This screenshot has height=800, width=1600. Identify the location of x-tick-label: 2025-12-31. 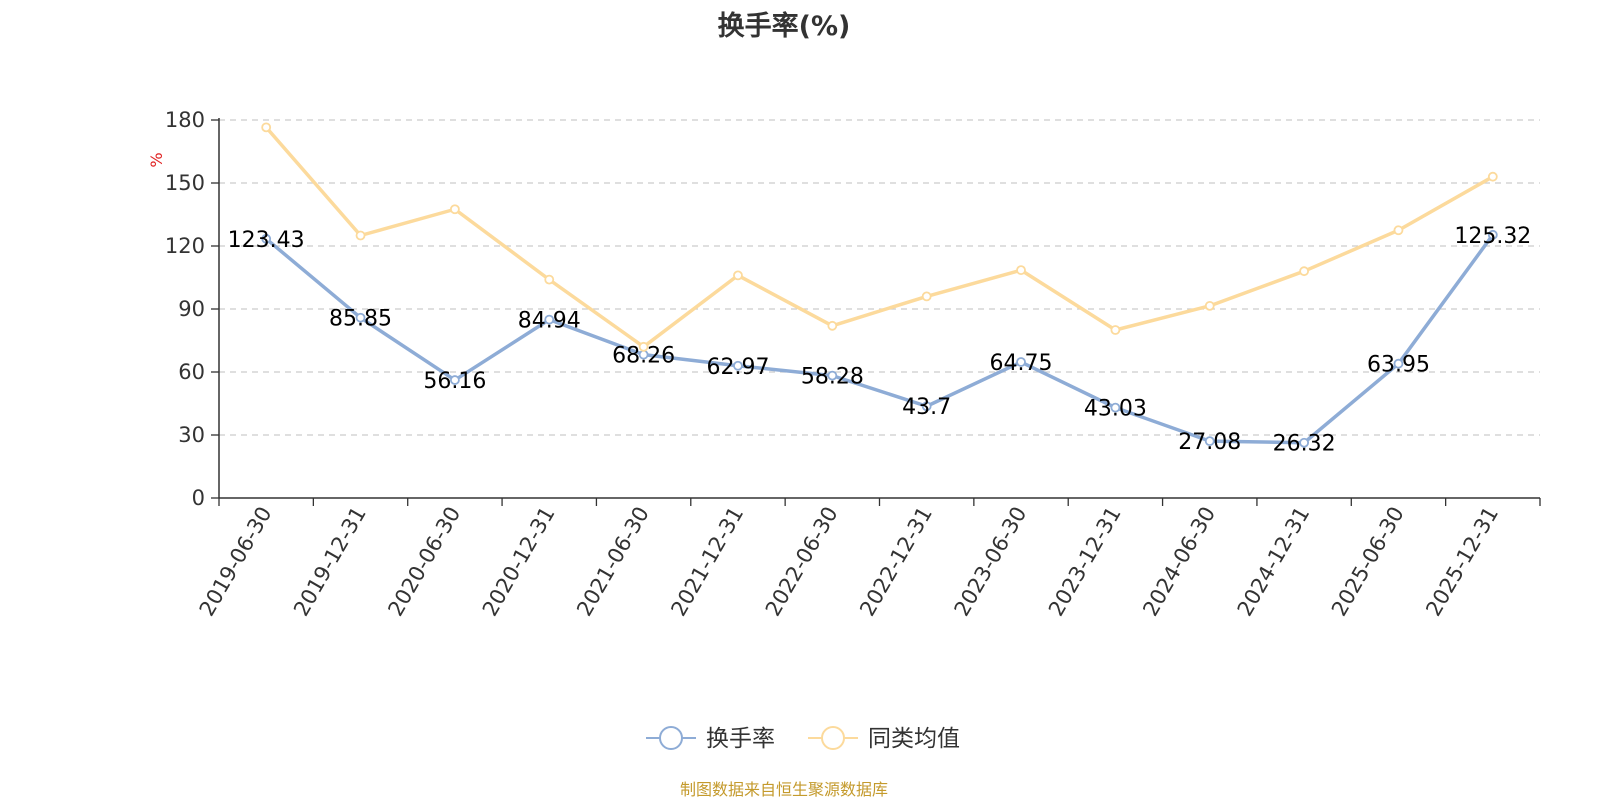
(1462, 562).